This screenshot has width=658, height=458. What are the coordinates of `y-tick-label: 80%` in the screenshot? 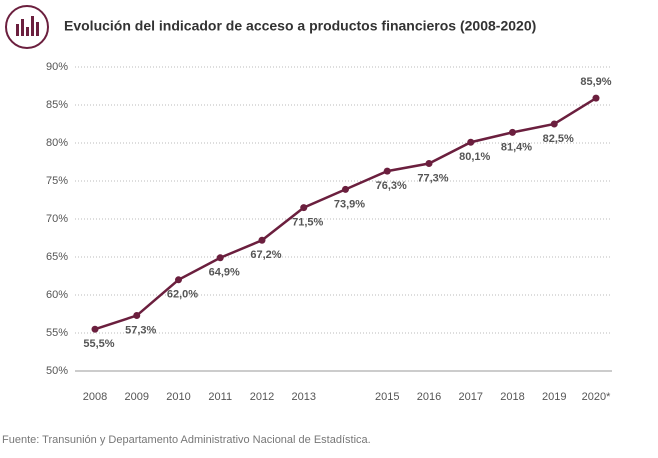 It's located at (57, 143).